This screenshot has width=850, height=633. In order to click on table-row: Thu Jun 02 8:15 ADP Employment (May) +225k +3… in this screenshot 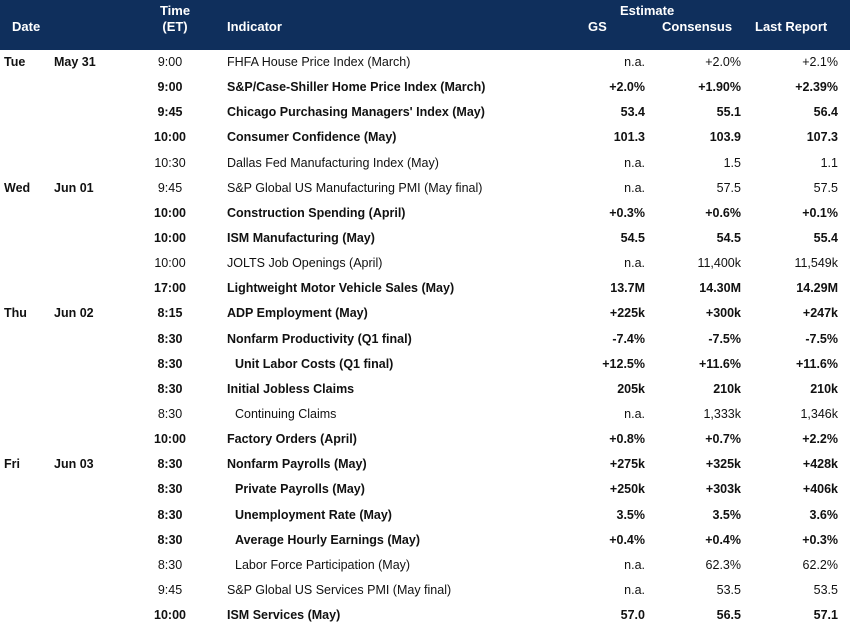, I will do `click(425, 313)`.